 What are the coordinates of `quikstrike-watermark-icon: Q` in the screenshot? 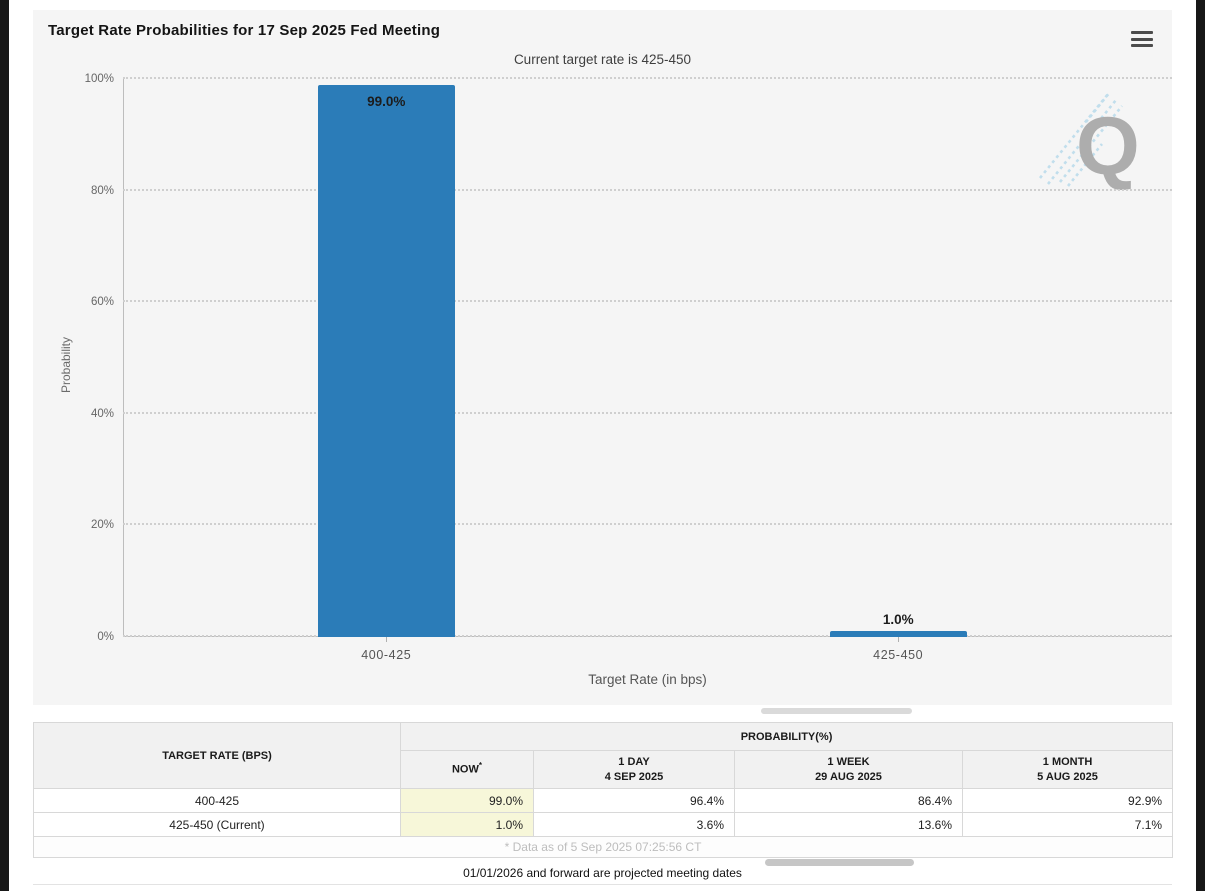 It's located at (1089, 140).